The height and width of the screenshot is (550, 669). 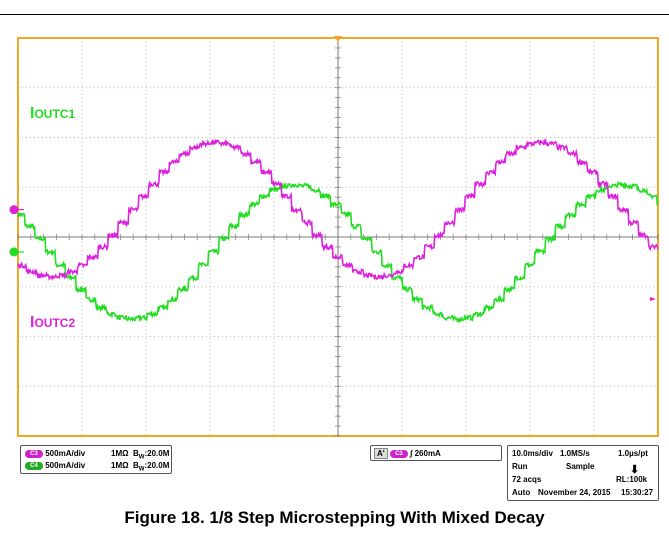 I want to click on channel-c4-scale: 500mA/div, so click(x=65, y=465).